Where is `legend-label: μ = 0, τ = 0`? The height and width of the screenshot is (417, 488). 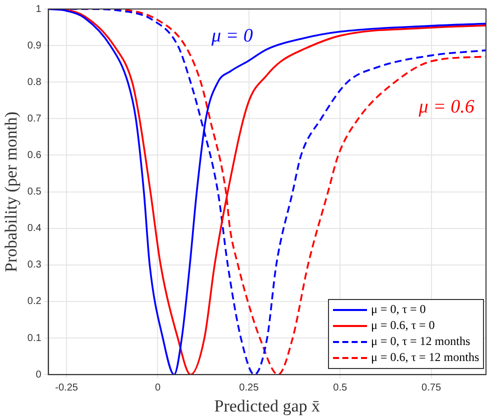
legend-label: μ = 0, τ = 0 is located at coordinates (398, 310).